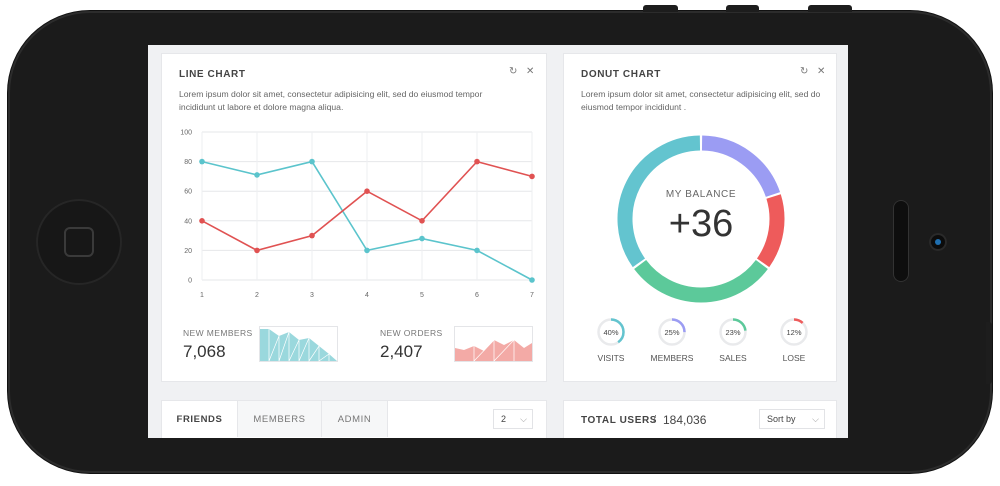 This screenshot has width=1000, height=486. I want to click on y-tick-label: 60, so click(188, 192).